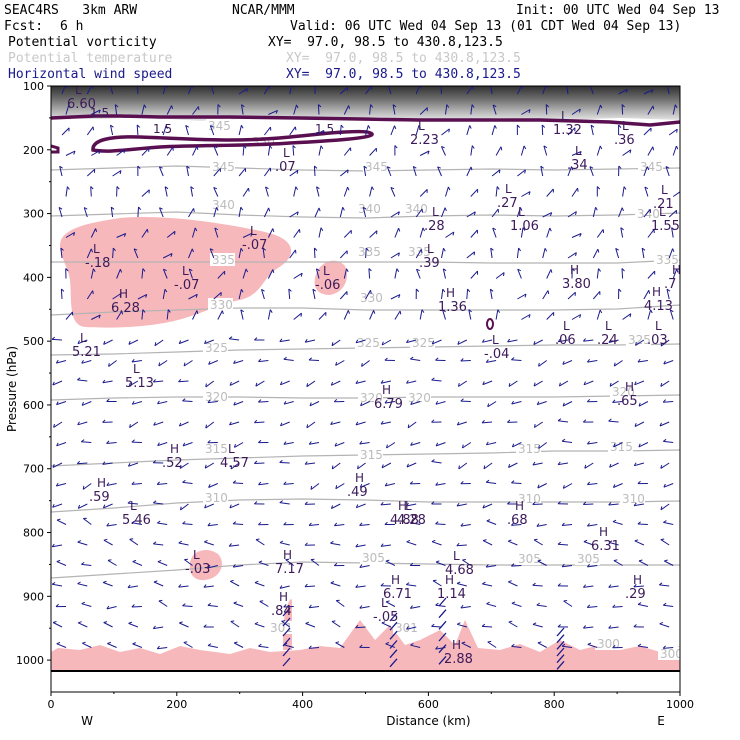 The image size is (740, 740). Describe the element at coordinates (624, 140) in the screenshot. I see `extremum-value: .36` at that location.